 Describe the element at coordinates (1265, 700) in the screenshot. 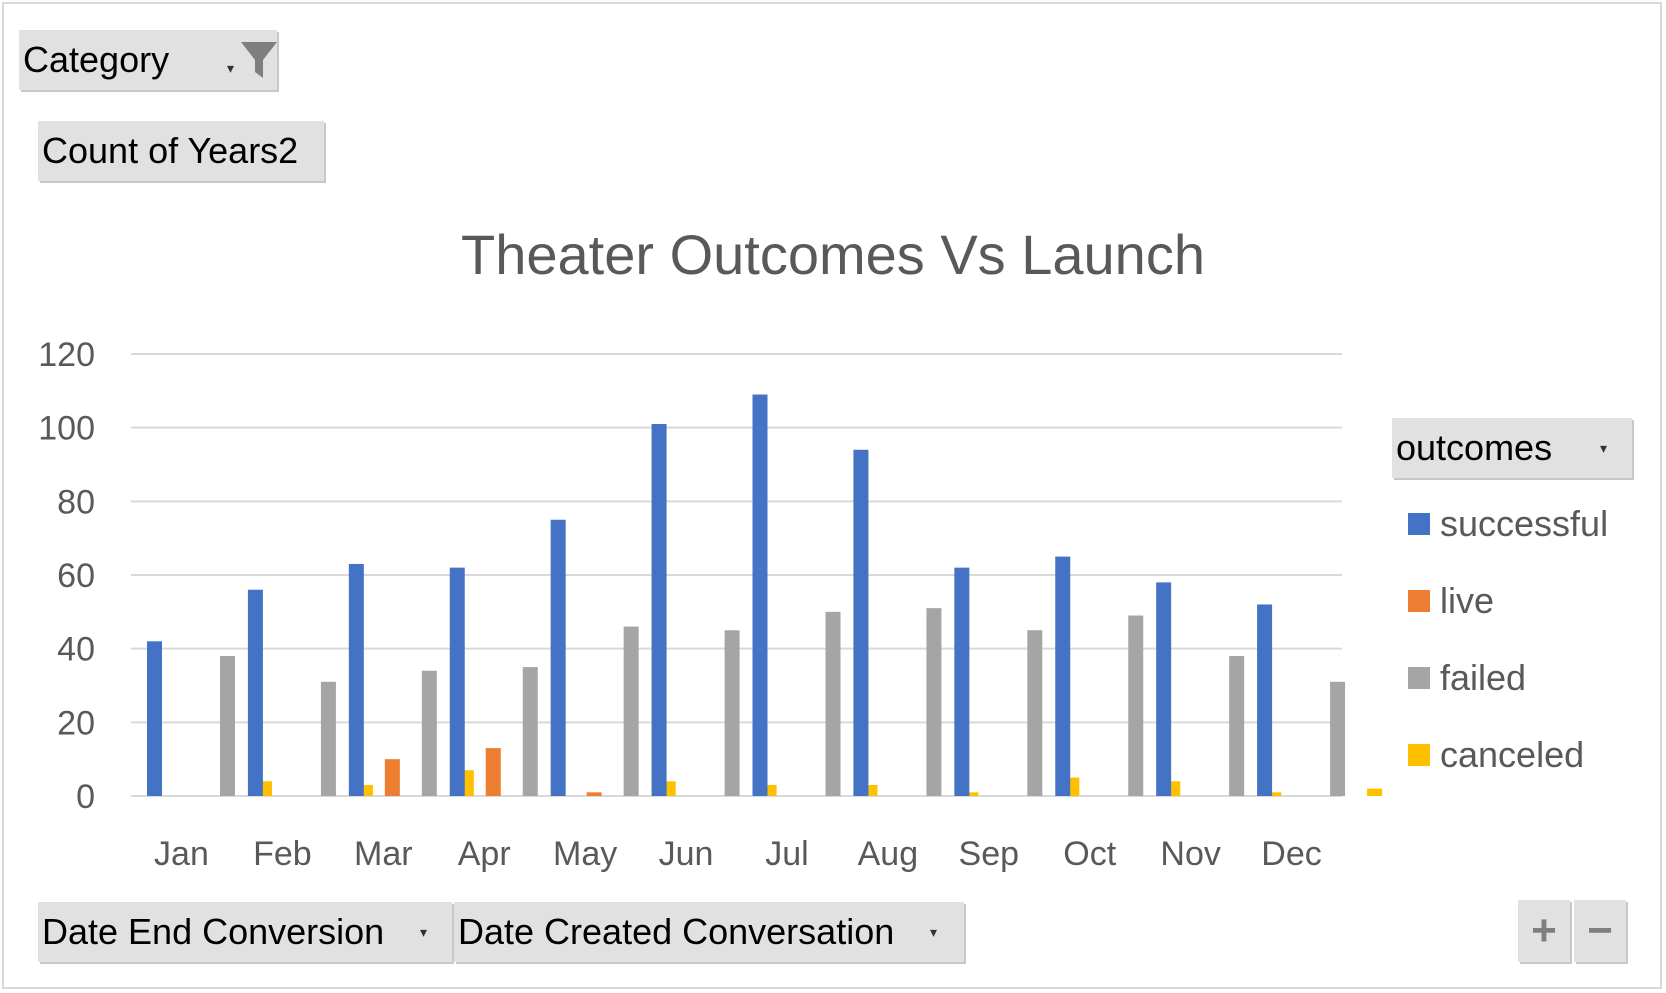

I see `bar-successful-dec` at that location.